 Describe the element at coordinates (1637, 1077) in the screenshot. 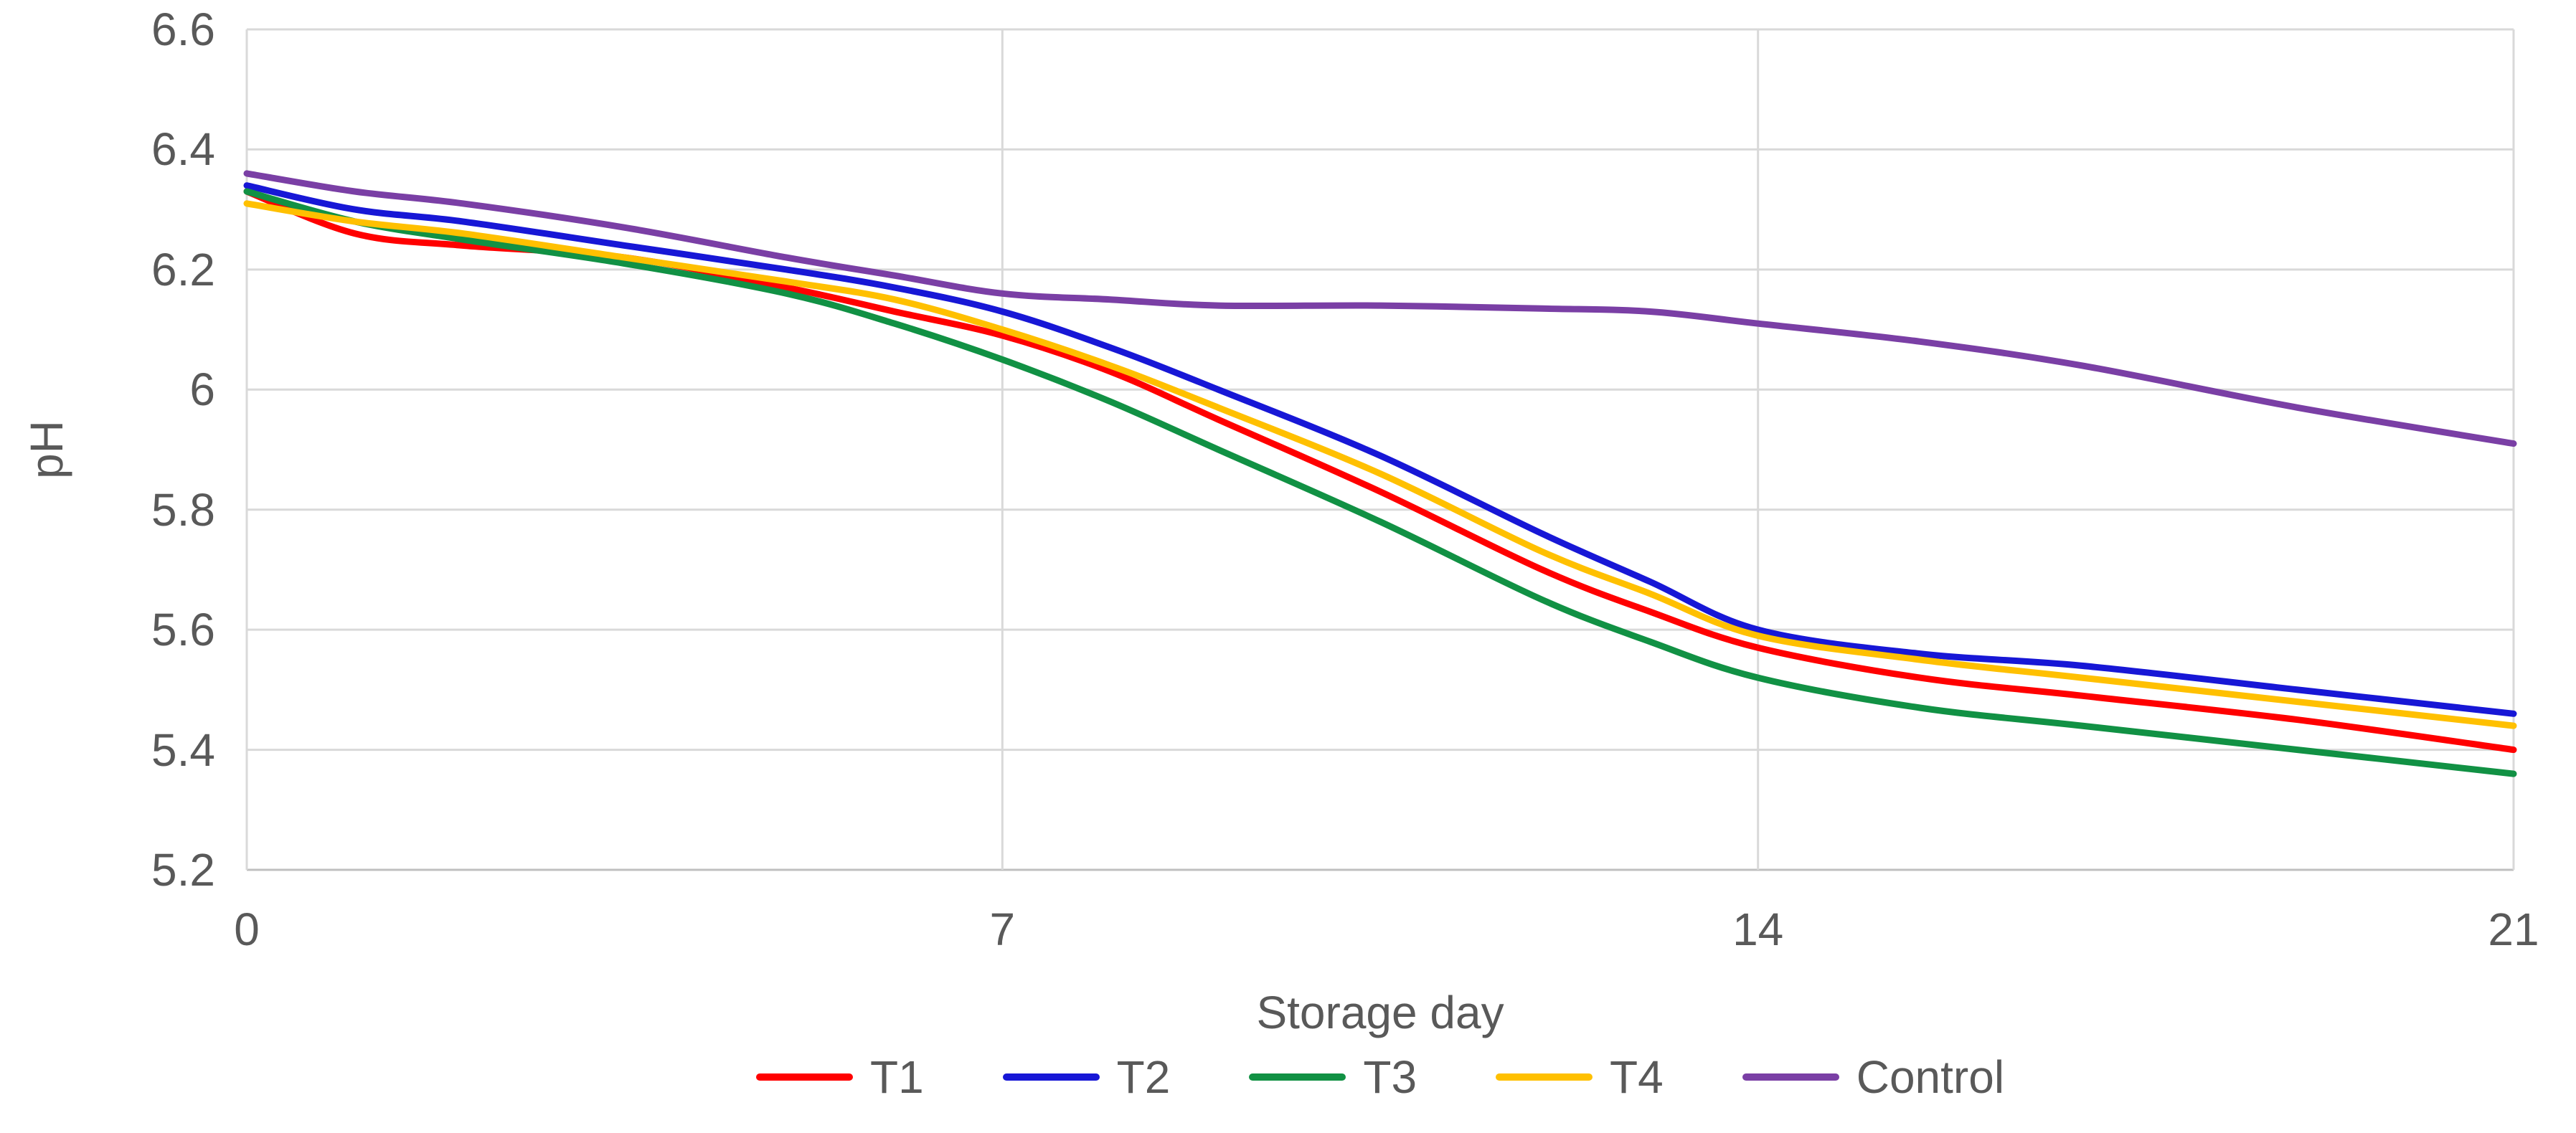

I see `legend-label: T4` at that location.